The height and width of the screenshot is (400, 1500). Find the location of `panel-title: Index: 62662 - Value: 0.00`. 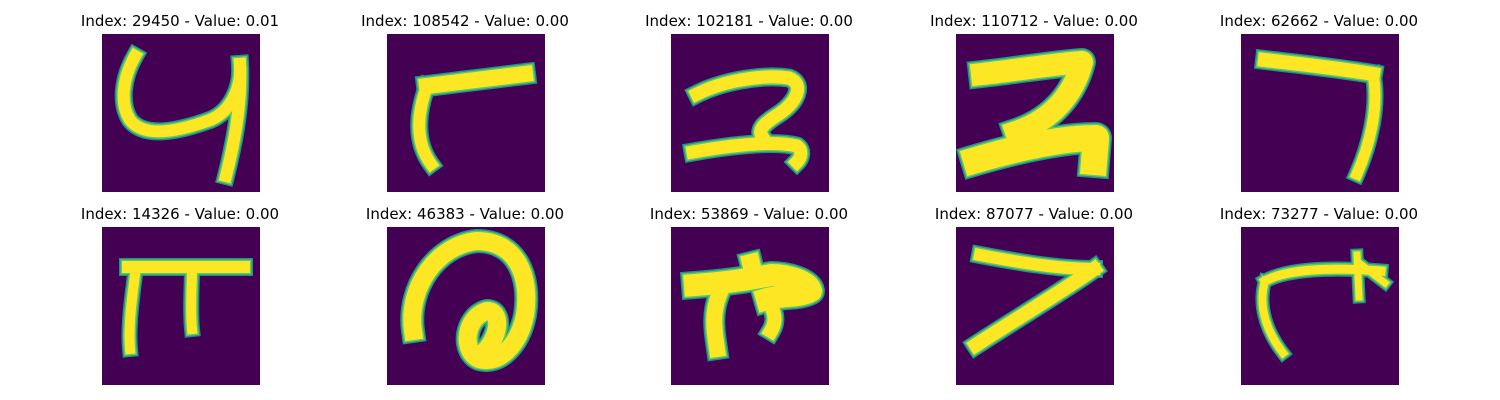

panel-title: Index: 62662 - Value: 0.00 is located at coordinates (1319, 21).